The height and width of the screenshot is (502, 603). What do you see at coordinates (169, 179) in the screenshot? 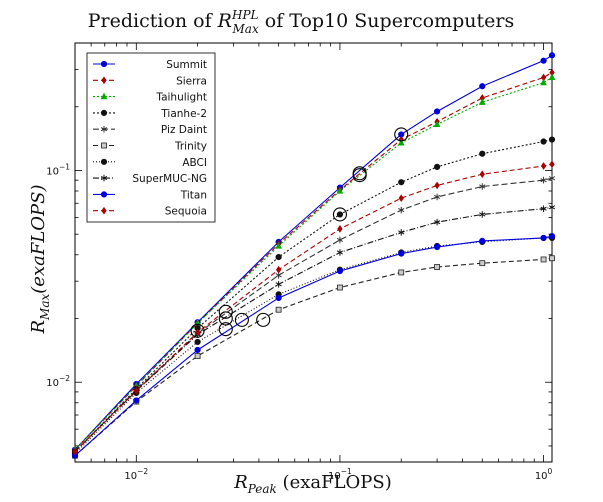
I see `legend-label-supermuc-ng: SuperMUC-NG` at bounding box center [169, 179].